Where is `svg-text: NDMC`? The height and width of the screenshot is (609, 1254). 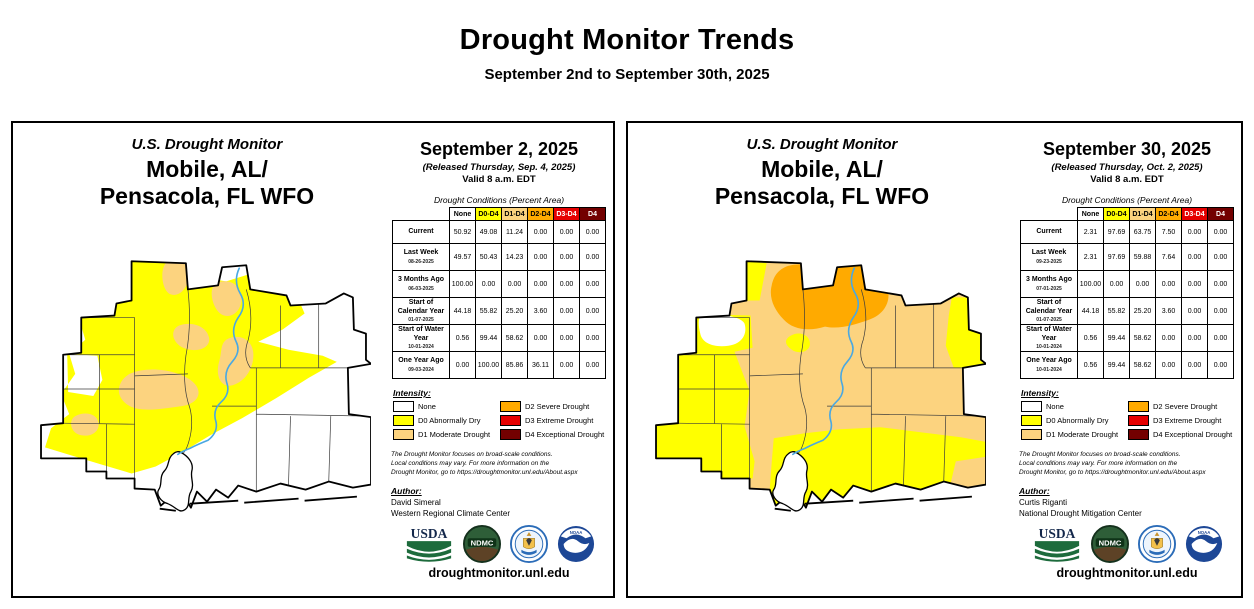 svg-text: NDMC is located at coordinates (1109, 543).